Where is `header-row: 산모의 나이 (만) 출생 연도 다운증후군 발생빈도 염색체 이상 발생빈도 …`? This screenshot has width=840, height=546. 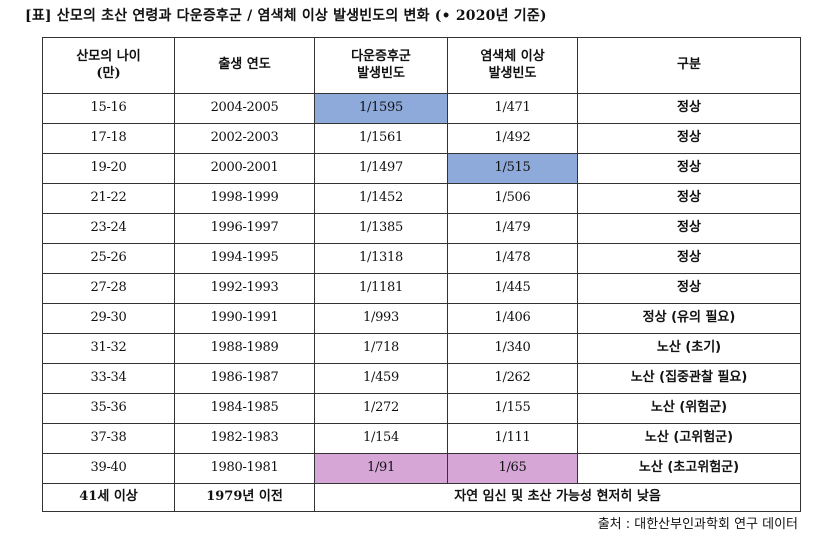
header-row: 산모의 나이 (만) 출생 연도 다운증후군 발생빈도 염색체 이상 발생빈도 … is located at coordinates (421, 65).